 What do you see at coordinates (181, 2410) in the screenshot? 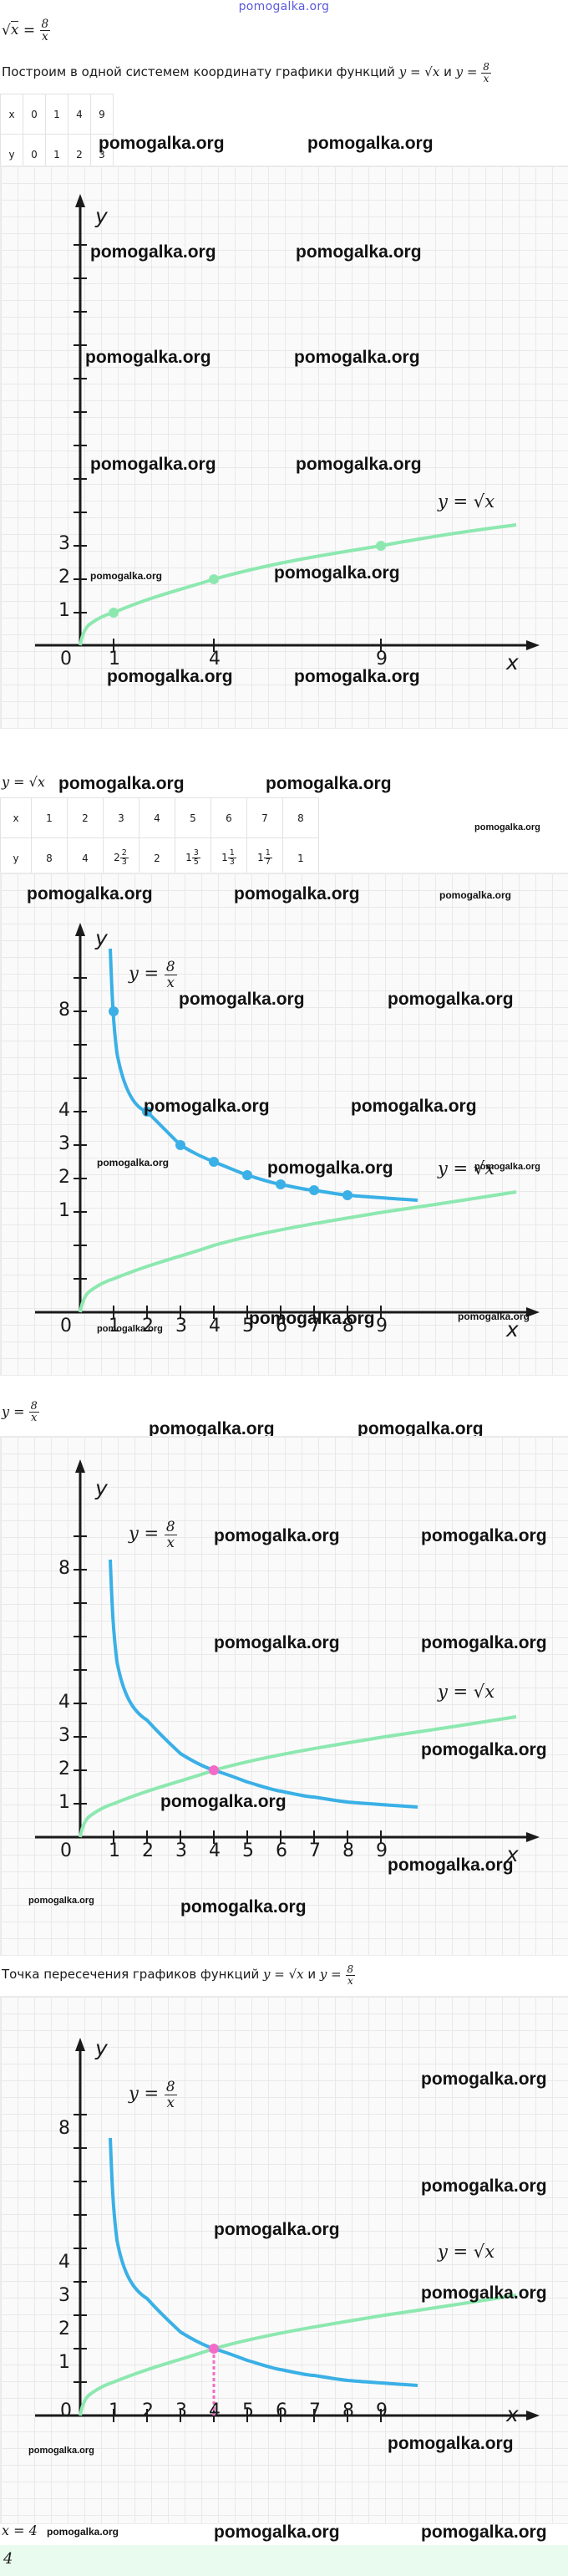
I see `tick-label-x3: 3` at bounding box center [181, 2410].